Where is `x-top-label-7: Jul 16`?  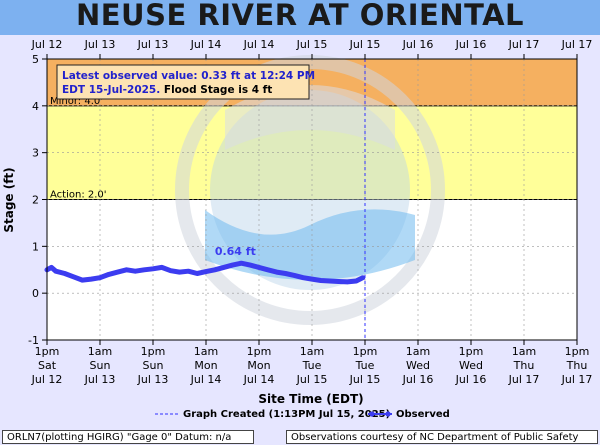
x-top-label-7: Jul 16 is located at coordinates (418, 44).